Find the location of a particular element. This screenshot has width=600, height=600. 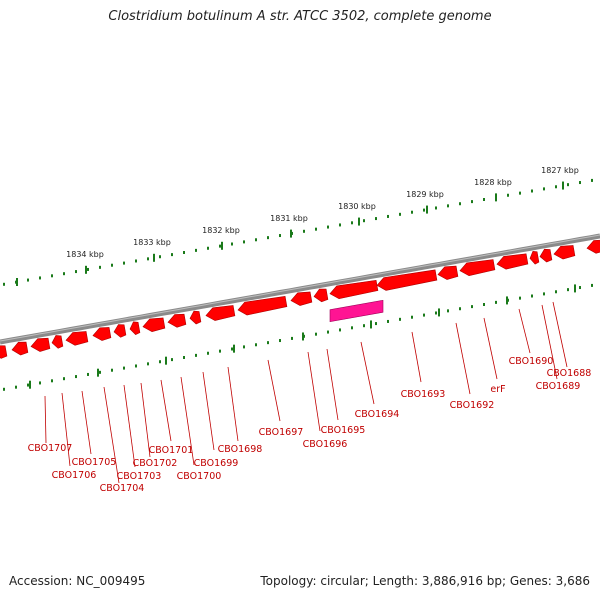

gene-label: CBO1696 is located at coordinates (325, 444).